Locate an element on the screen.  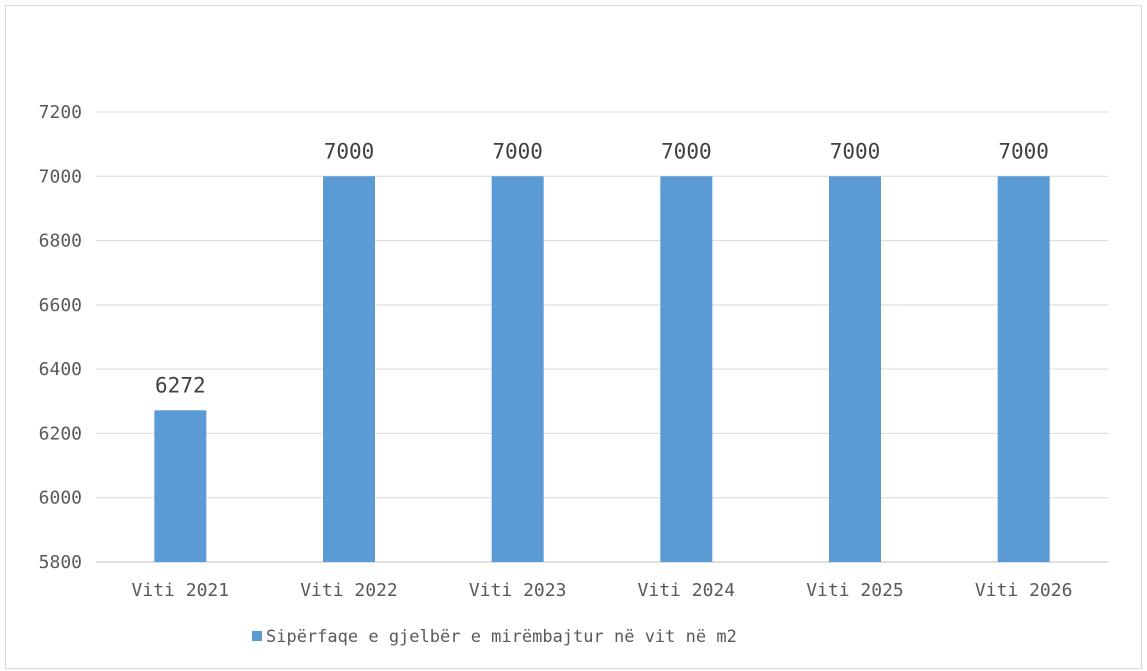
y-tick-label: 6400 is located at coordinates (60, 369).